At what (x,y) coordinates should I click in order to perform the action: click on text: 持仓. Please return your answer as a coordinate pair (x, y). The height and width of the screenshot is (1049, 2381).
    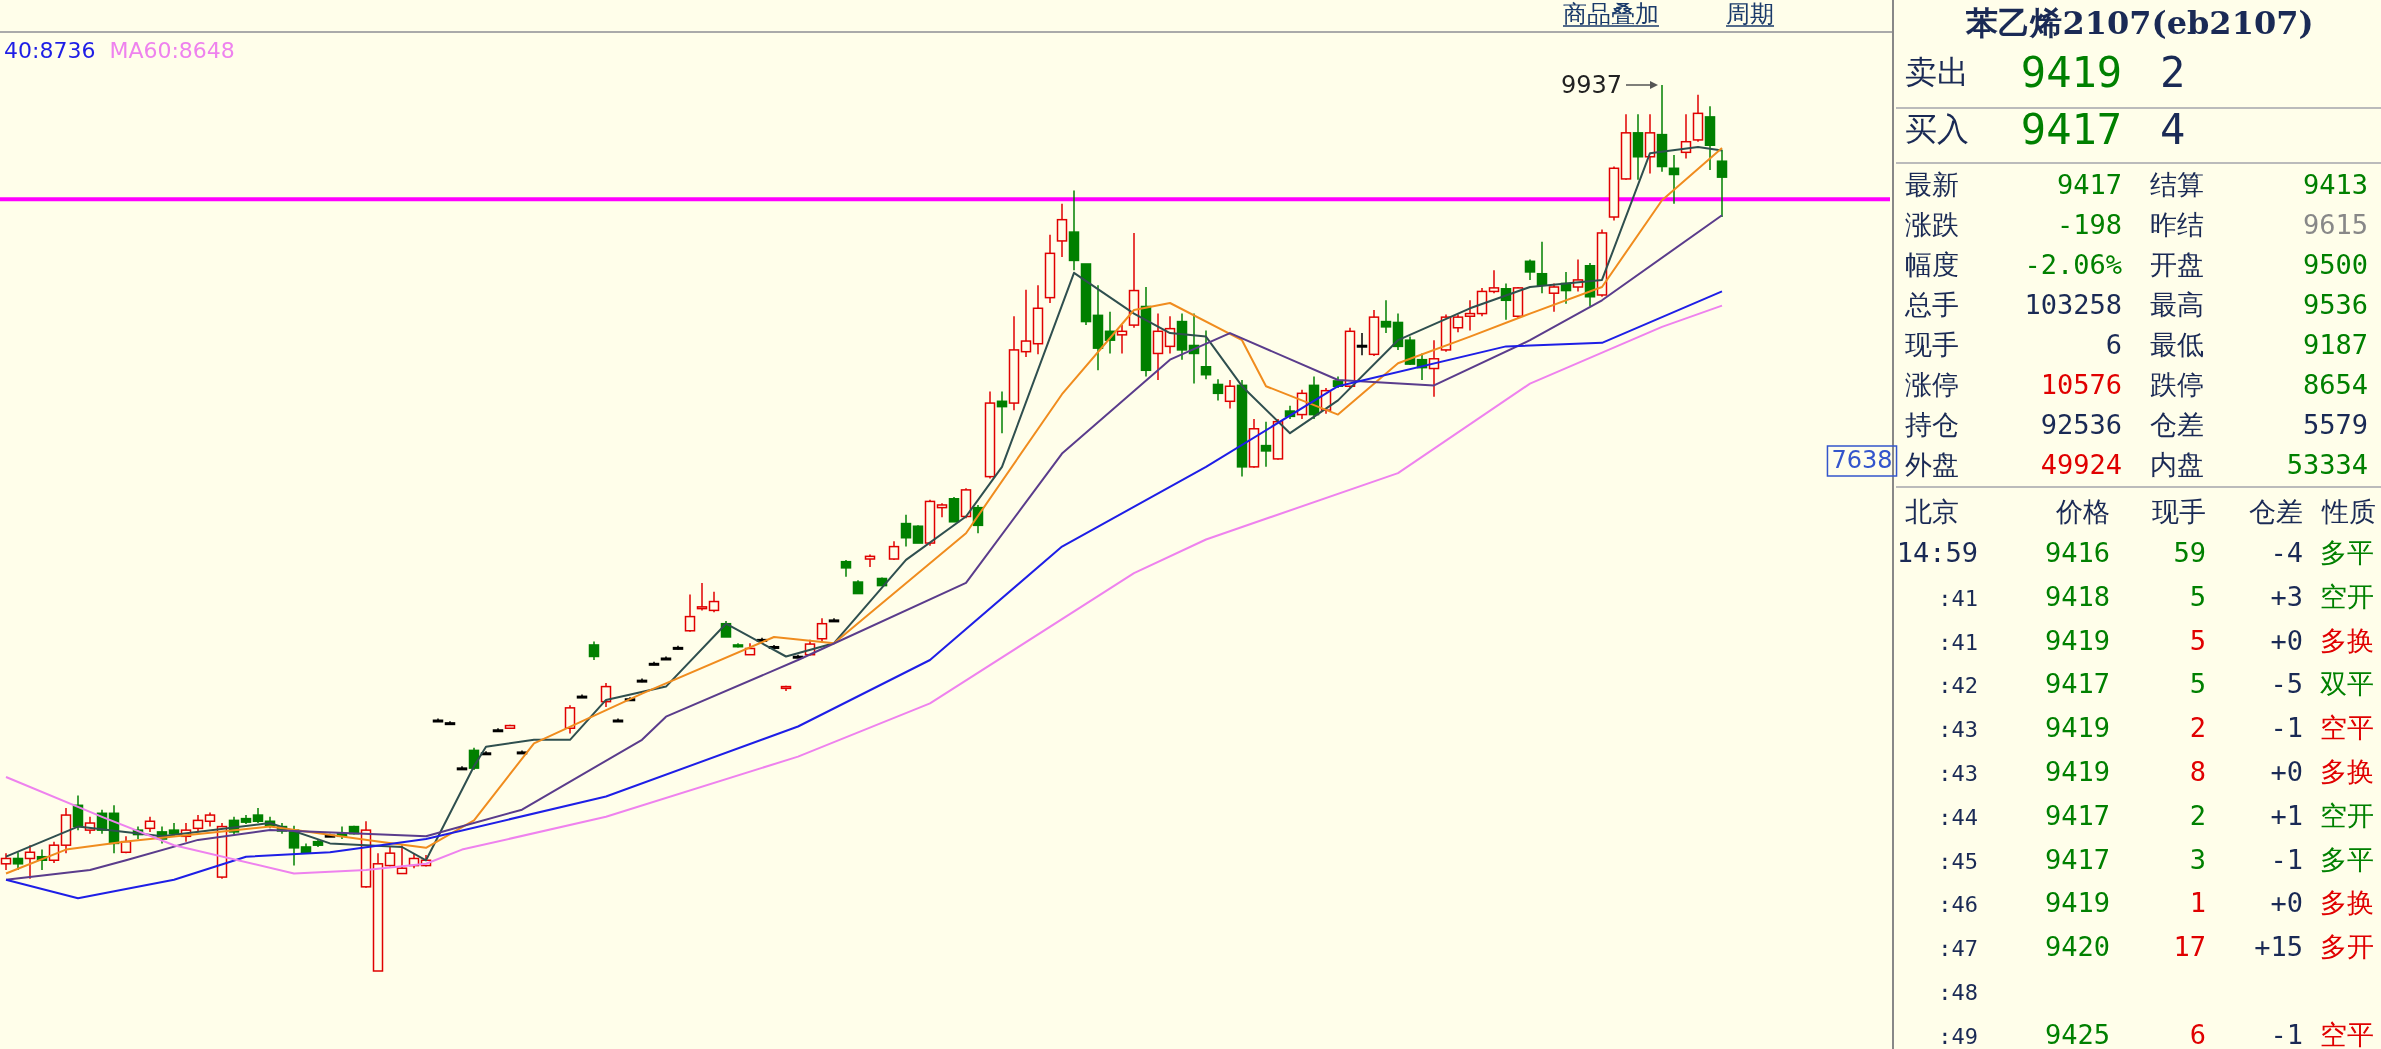
    Looking at the image, I should click on (1932, 424).